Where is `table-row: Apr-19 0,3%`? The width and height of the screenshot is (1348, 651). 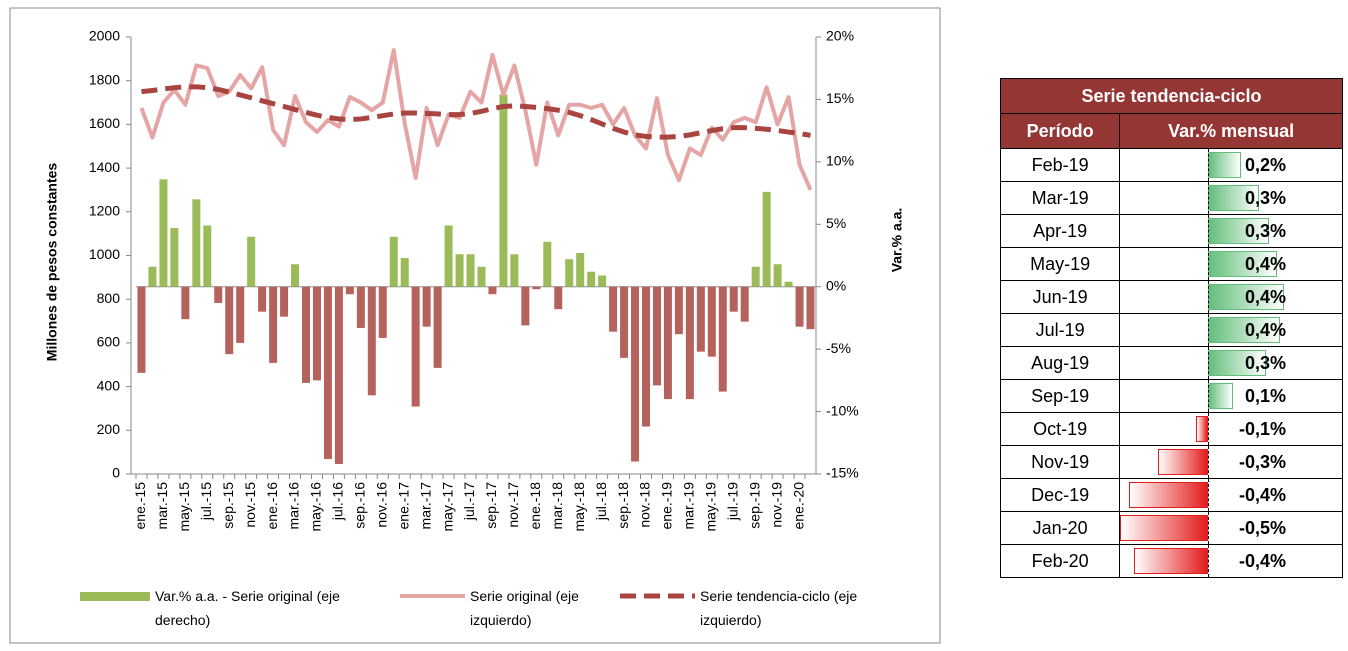 table-row: Apr-19 0,3% is located at coordinates (1171, 231).